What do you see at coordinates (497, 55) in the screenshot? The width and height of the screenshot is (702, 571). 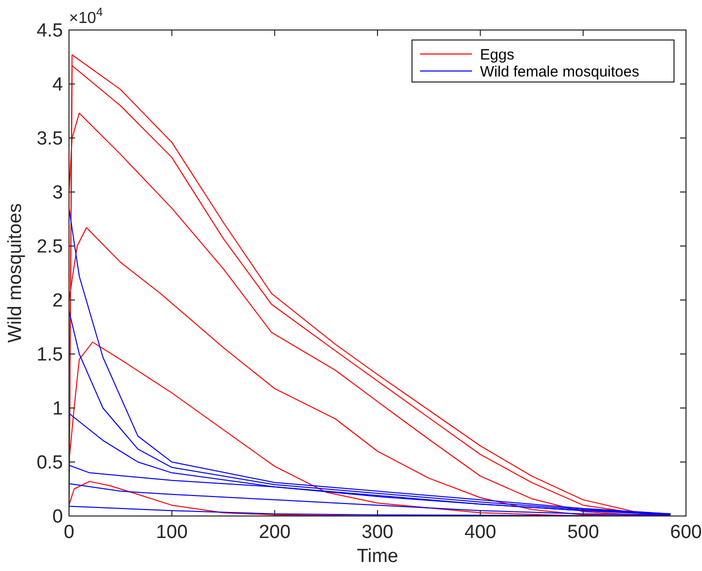 I see `legend-label: Eggs` at bounding box center [497, 55].